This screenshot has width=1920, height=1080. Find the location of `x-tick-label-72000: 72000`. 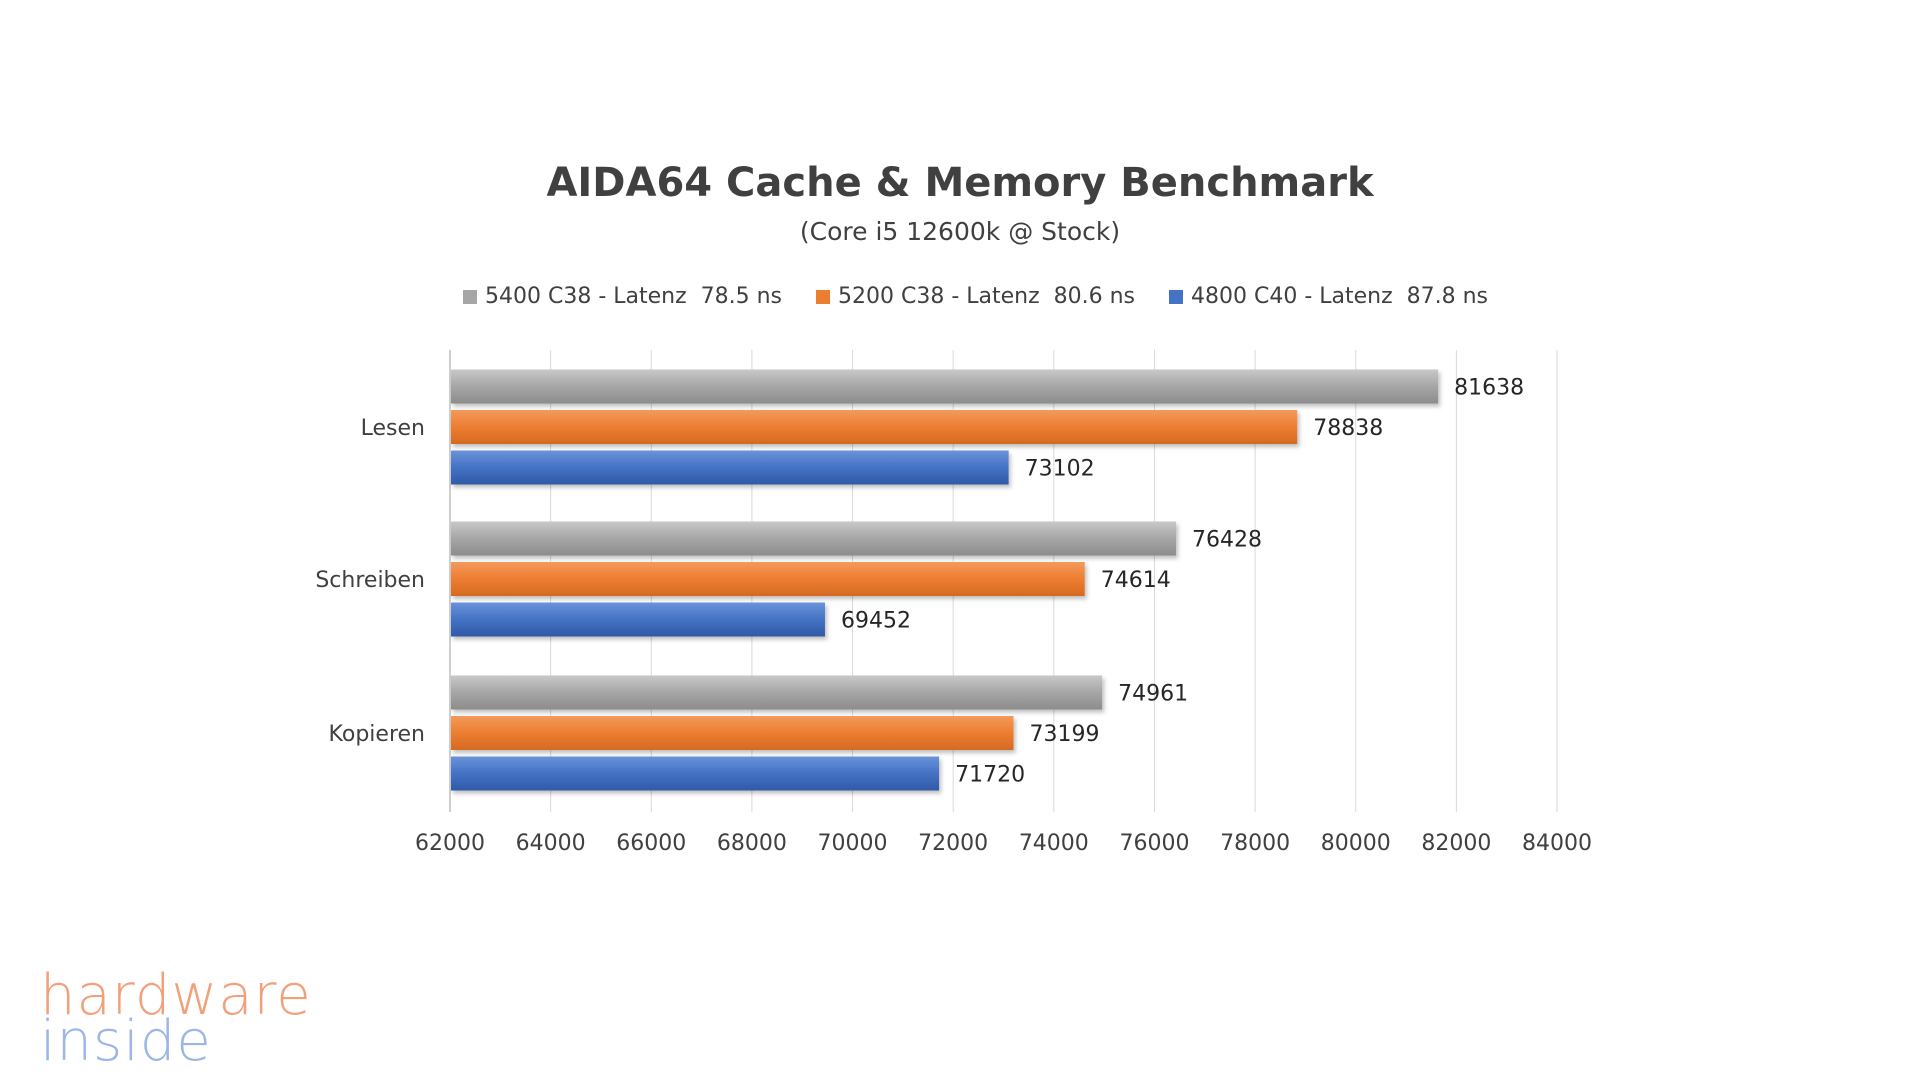

x-tick-label-72000: 72000 is located at coordinates (953, 843).